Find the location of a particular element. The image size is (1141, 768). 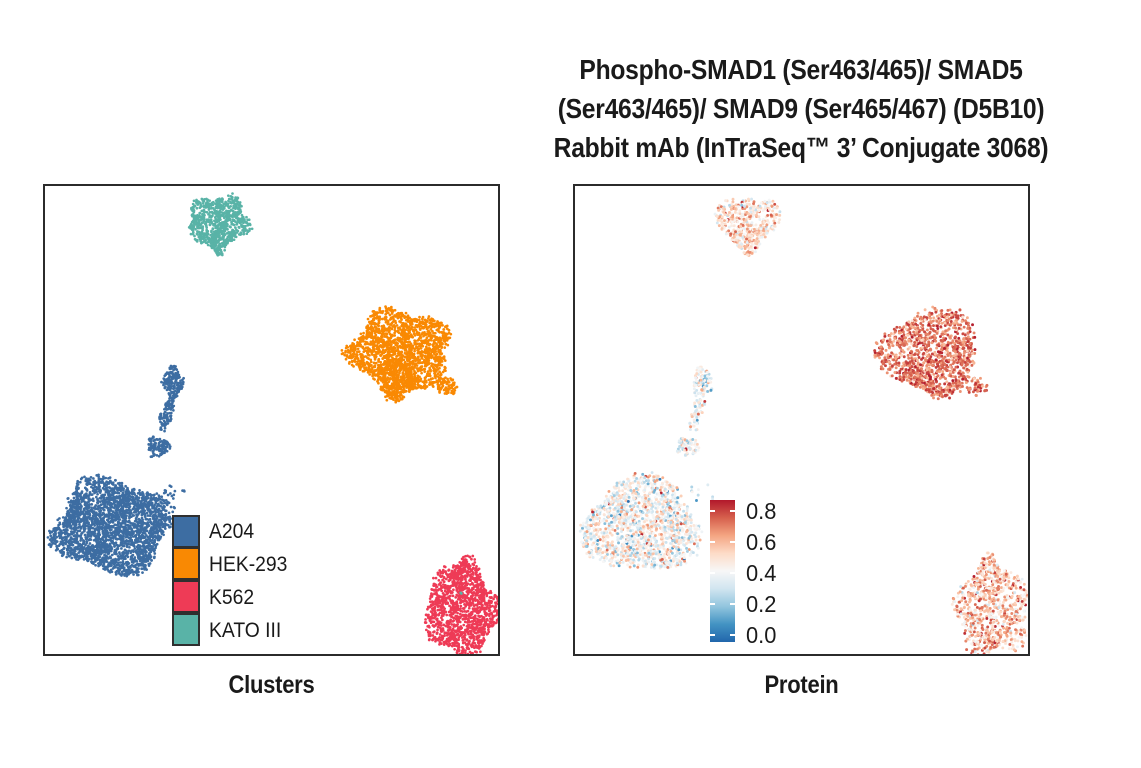

legend-label-hek293: HEK-293 is located at coordinates (248, 564).